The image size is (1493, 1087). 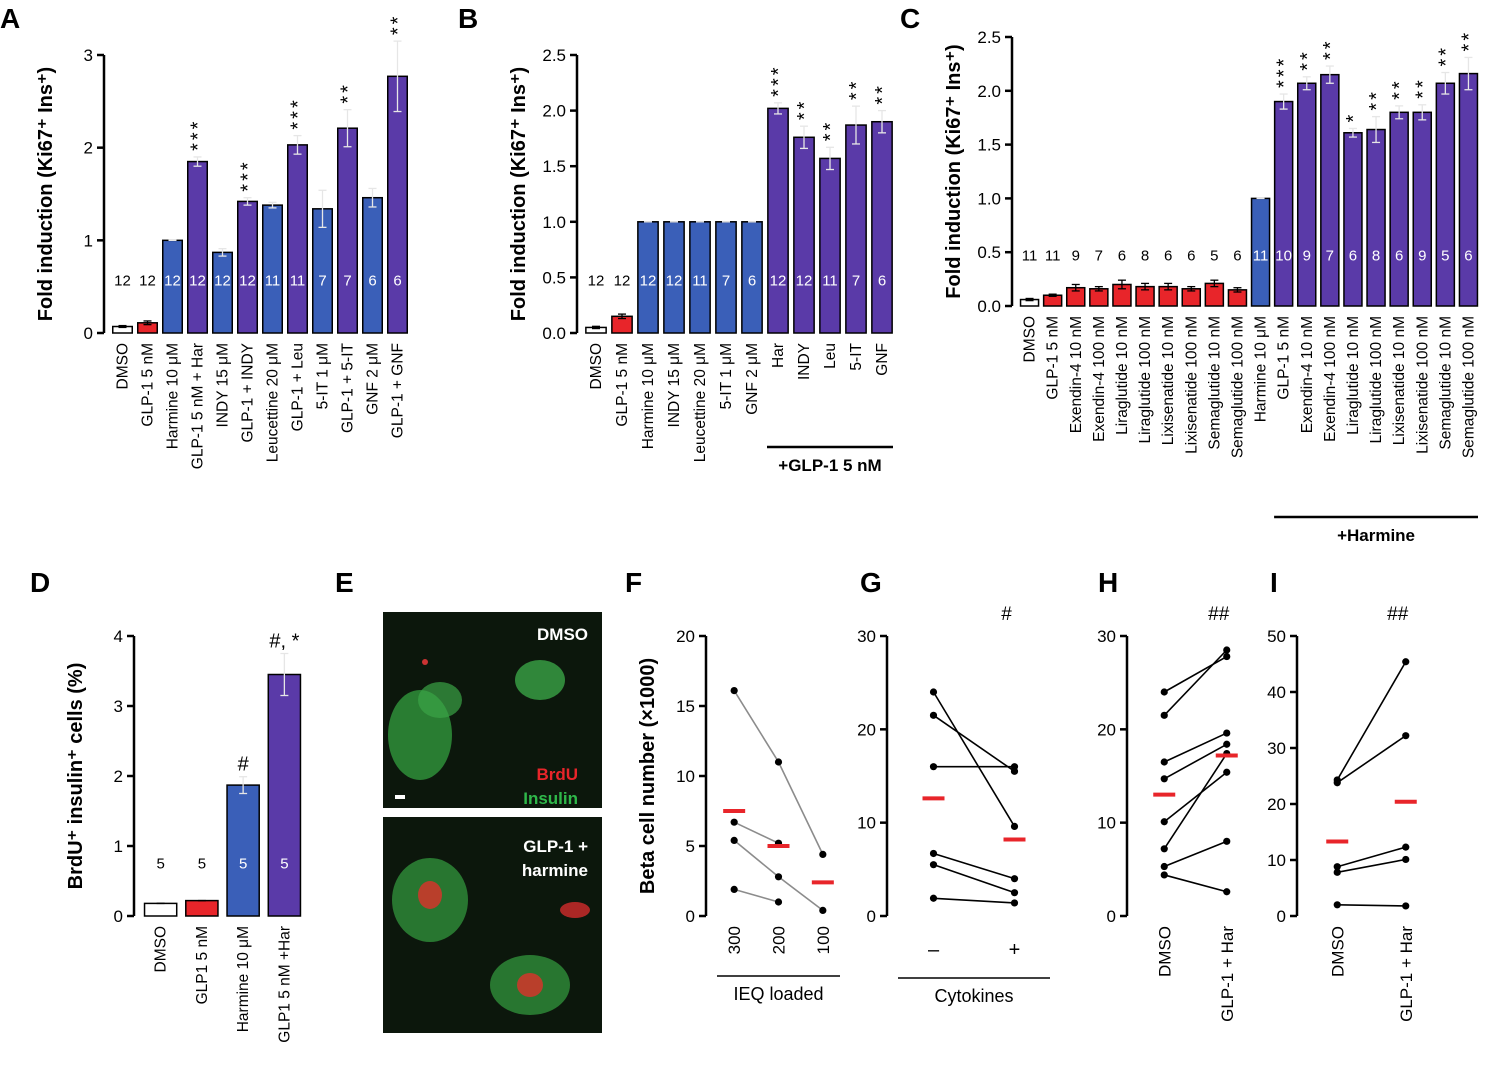 I want to click on y-tick-label: 4, so click(x=118, y=636).